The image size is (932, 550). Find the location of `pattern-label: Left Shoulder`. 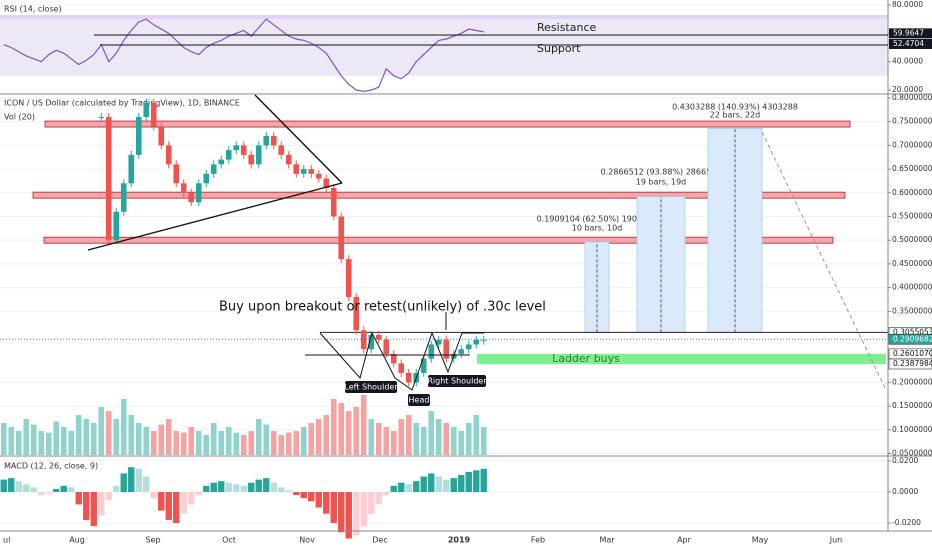

pattern-label: Left Shoulder is located at coordinates (371, 387).